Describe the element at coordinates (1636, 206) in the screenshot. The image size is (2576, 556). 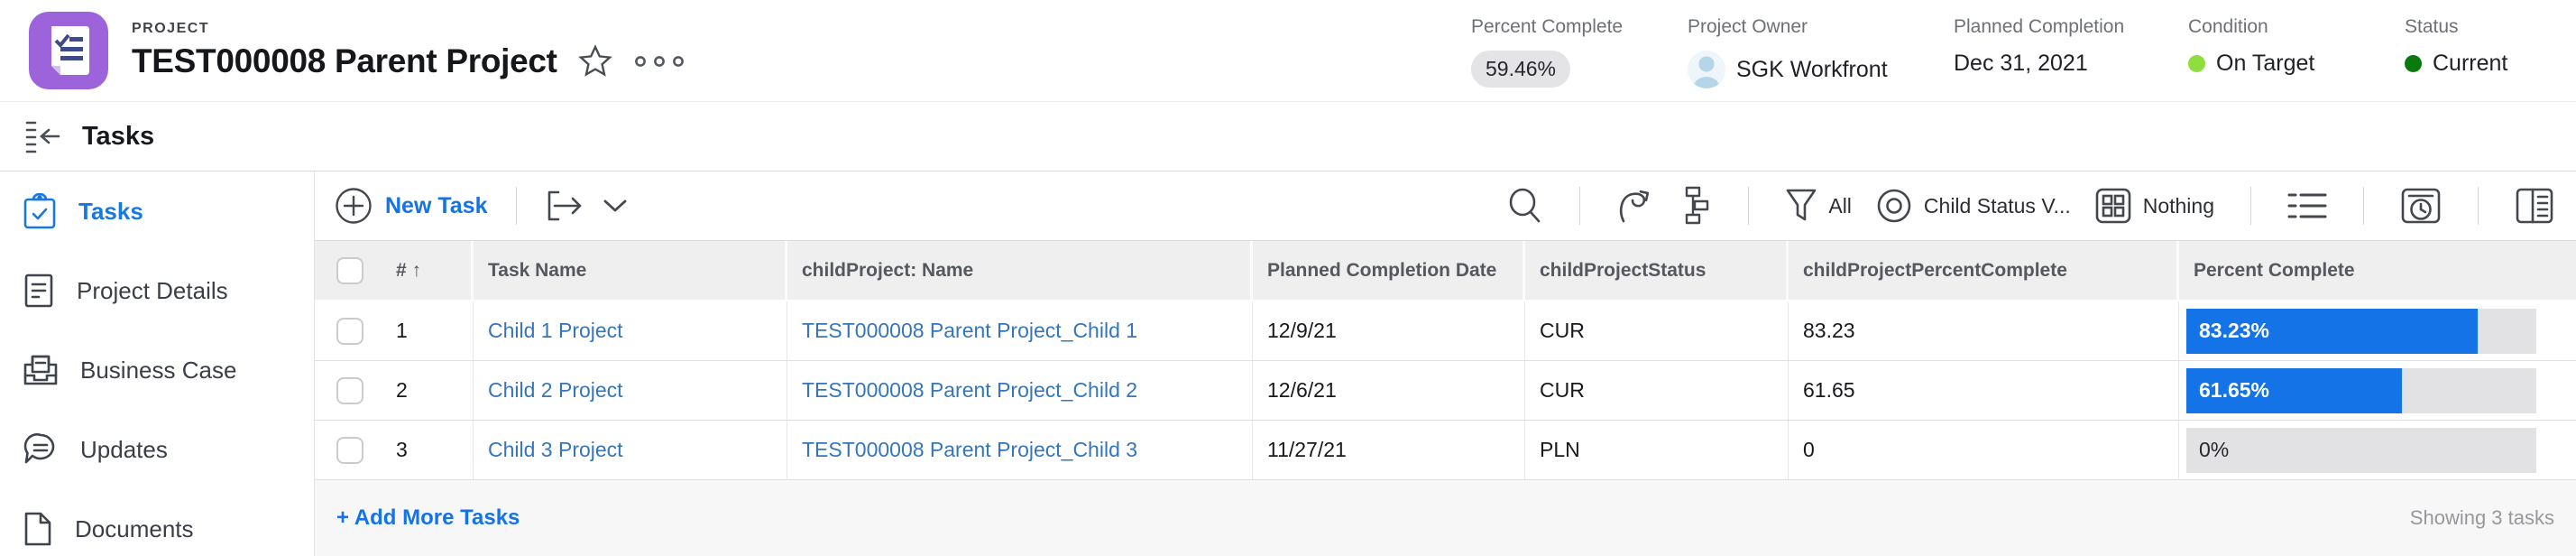
I see `curved-arrow-icon` at that location.